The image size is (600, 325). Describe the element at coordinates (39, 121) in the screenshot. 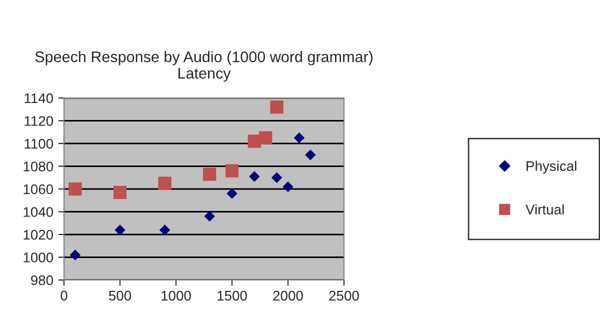

I see `y-tick-label: 1120` at that location.